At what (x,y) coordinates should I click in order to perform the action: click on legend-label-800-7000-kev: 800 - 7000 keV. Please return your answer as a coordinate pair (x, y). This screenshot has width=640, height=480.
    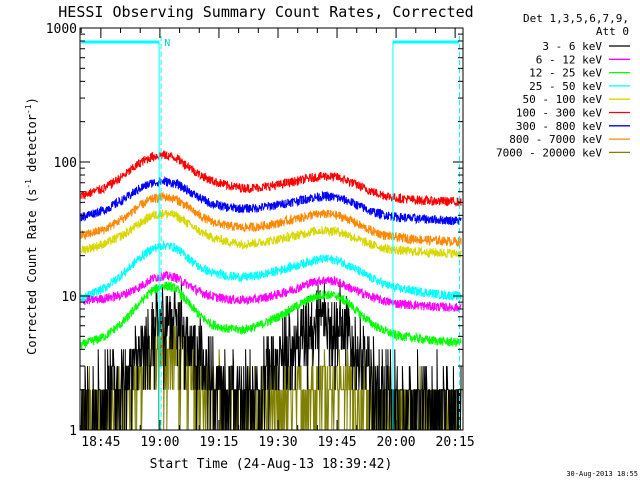
    Looking at the image, I should click on (555, 139).